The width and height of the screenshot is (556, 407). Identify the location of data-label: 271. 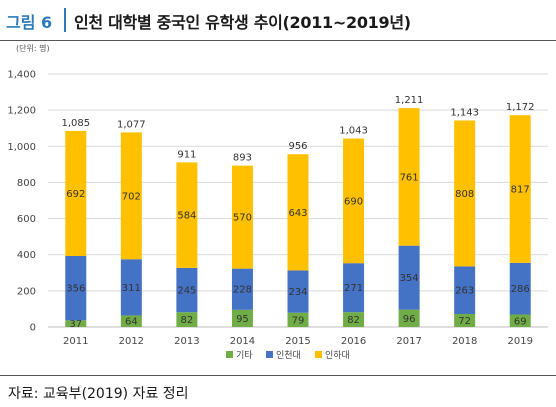
(353, 288).